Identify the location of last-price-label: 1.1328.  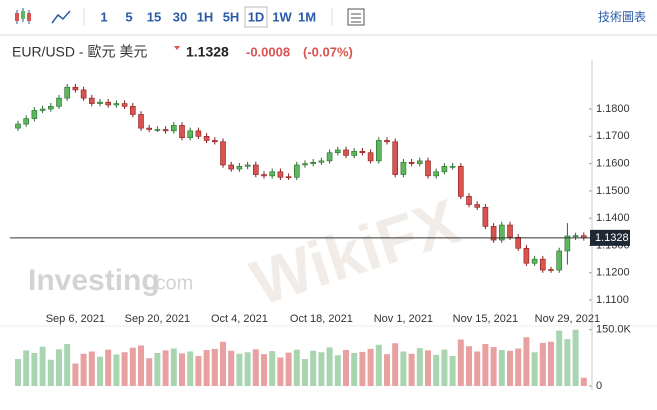
(612, 238).